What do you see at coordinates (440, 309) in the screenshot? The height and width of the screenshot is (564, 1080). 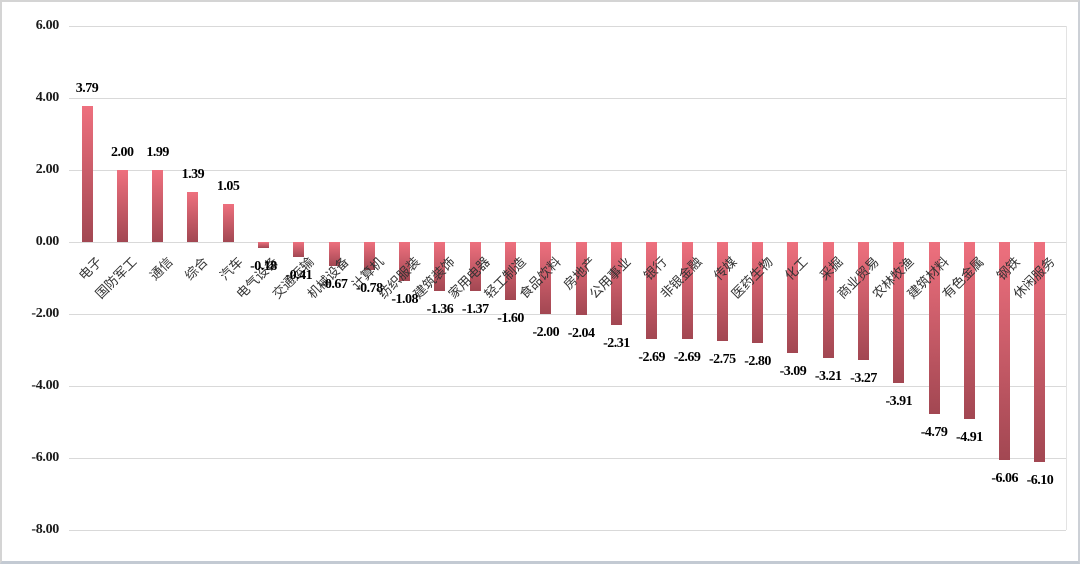 I see `value-label: -1.36` at bounding box center [440, 309].